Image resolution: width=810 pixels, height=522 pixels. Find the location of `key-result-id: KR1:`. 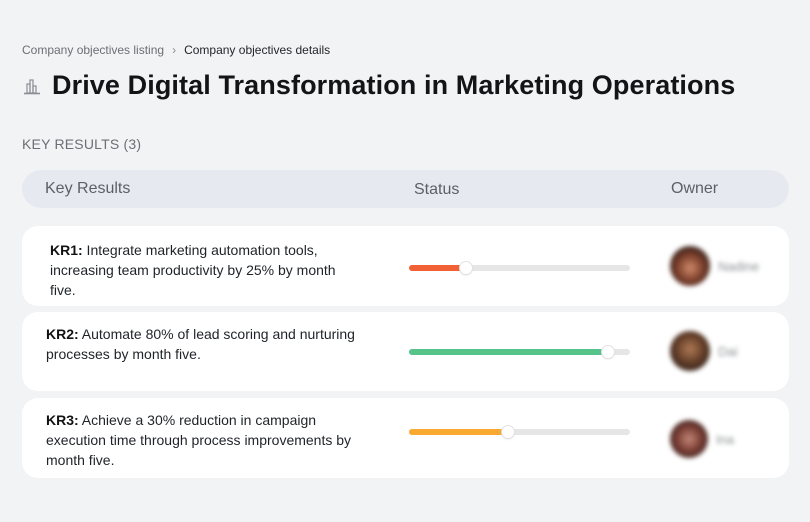

key-result-id: KR1: is located at coordinates (66, 250).